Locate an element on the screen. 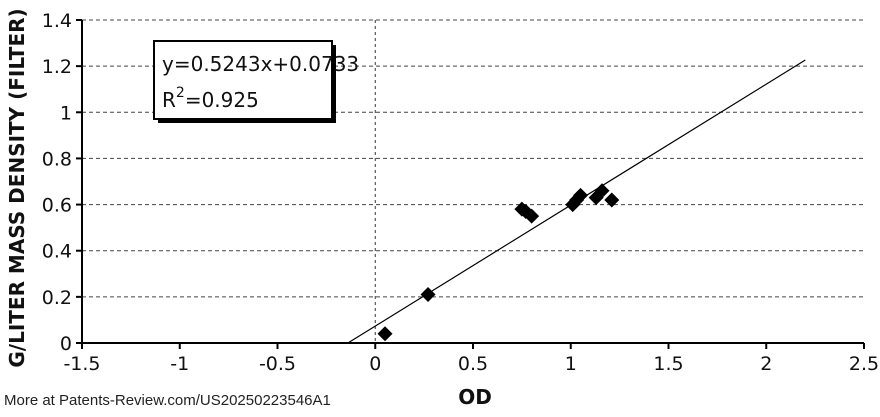 The image size is (880, 417). x-tick-label: -1 is located at coordinates (179, 364).